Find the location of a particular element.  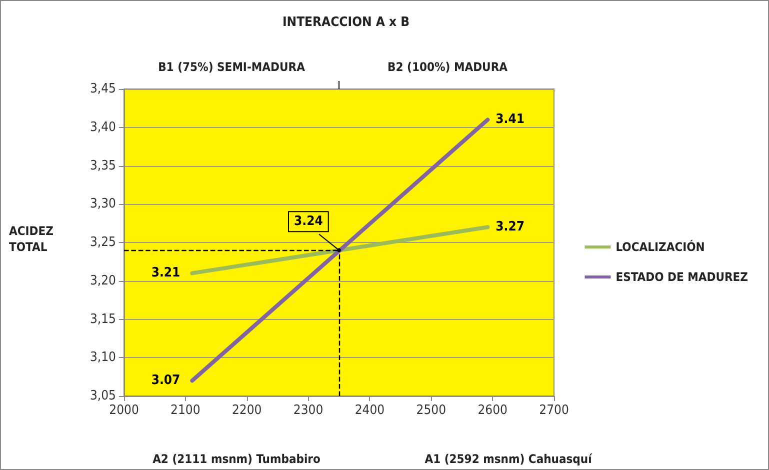

y-tick-label: 3,15 is located at coordinates (103, 319).